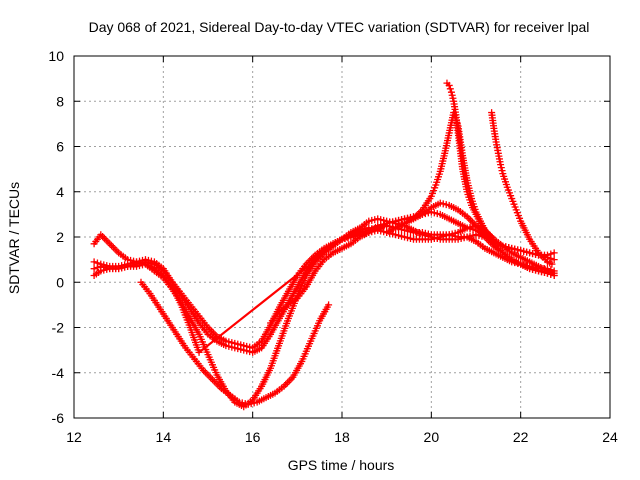  What do you see at coordinates (610, 437) in the screenshot?
I see `x-tick-label: 24` at bounding box center [610, 437].